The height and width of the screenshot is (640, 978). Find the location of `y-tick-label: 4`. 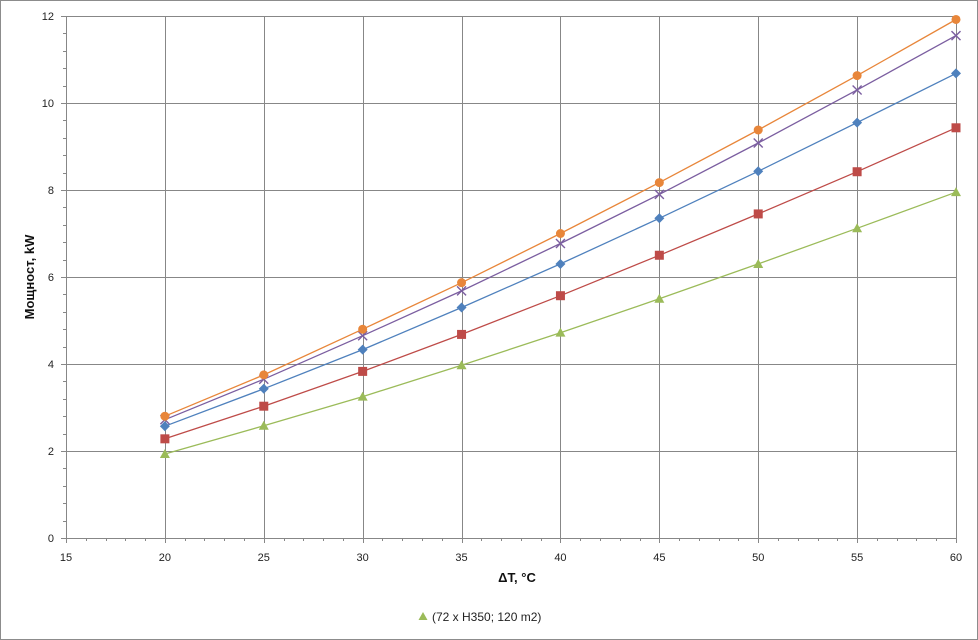

y-tick-label: 4 is located at coordinates (51, 365).